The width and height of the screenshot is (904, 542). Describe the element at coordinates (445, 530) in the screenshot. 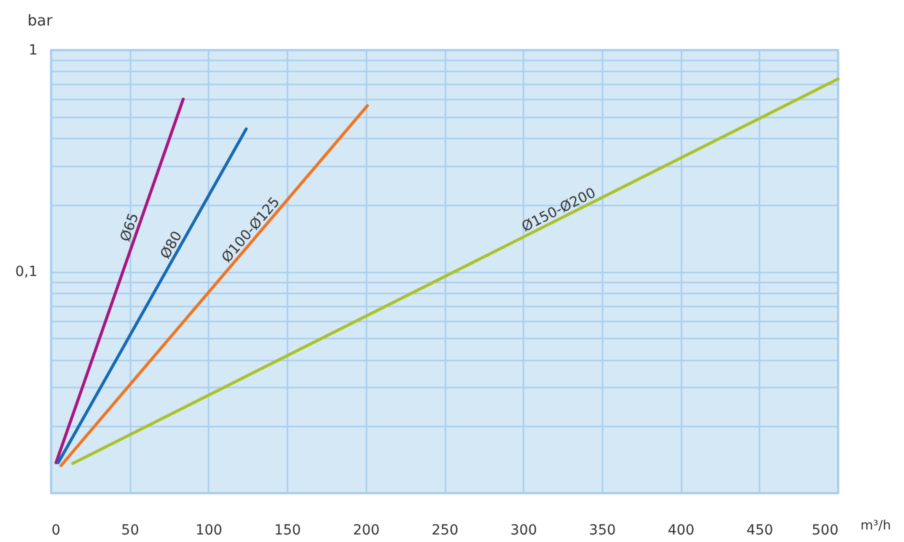

I see `x-tick-label: 250` at that location.